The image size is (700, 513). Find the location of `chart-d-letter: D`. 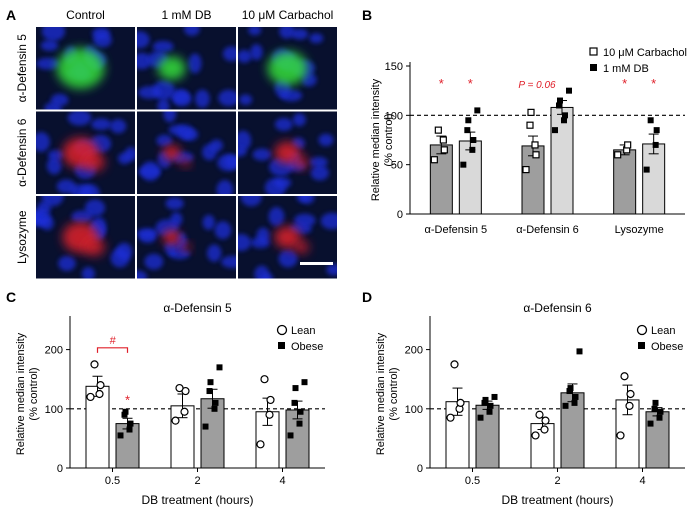

chart-d-letter: D is located at coordinates (367, 297).